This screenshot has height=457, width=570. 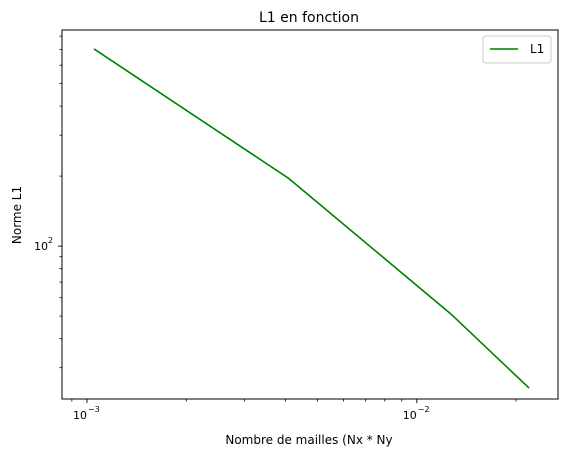 I want to click on y-tick-label: 10, so click(x=41, y=246).